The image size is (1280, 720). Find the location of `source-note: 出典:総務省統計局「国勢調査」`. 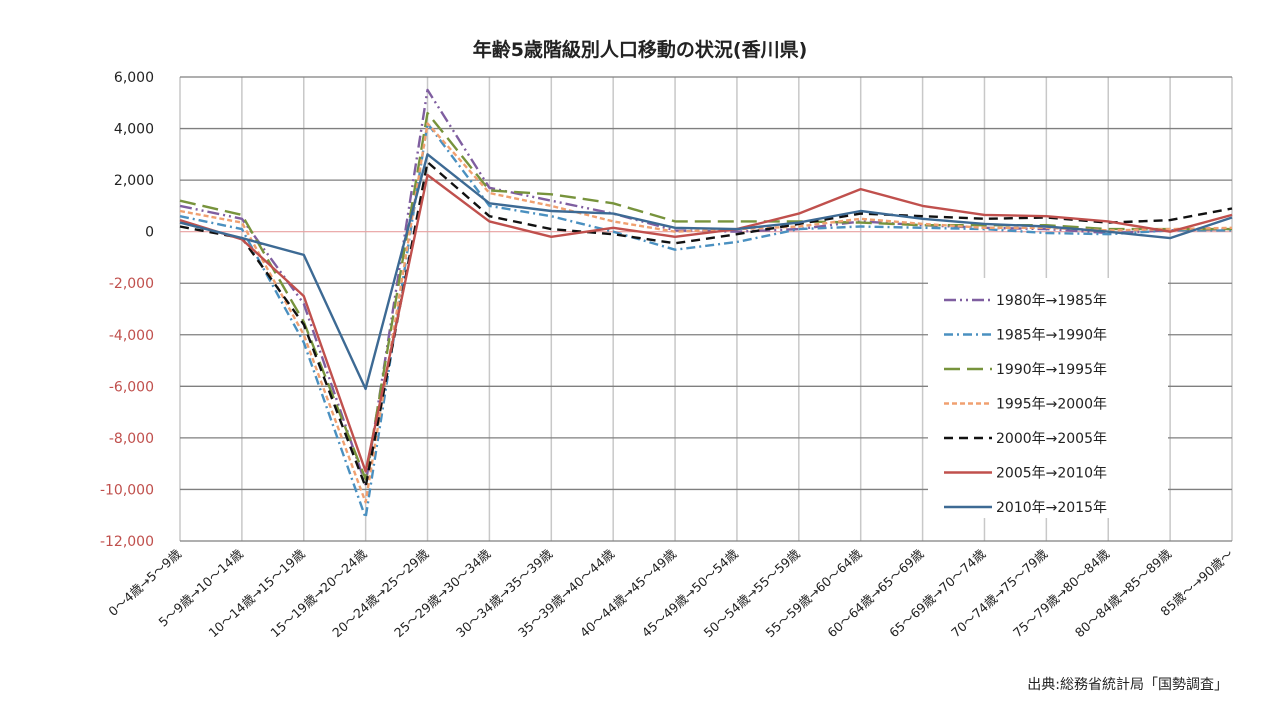

source-note: 出典:総務省統計局「国勢調査」 is located at coordinates (1127, 685).